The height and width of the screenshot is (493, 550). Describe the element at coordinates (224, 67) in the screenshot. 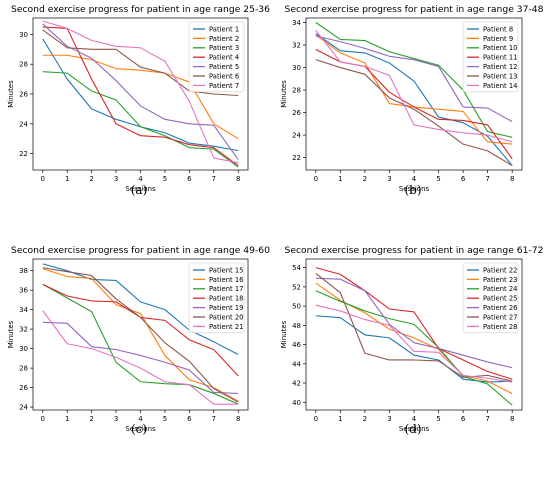

I see `legend-label: Patient 5` at that location.